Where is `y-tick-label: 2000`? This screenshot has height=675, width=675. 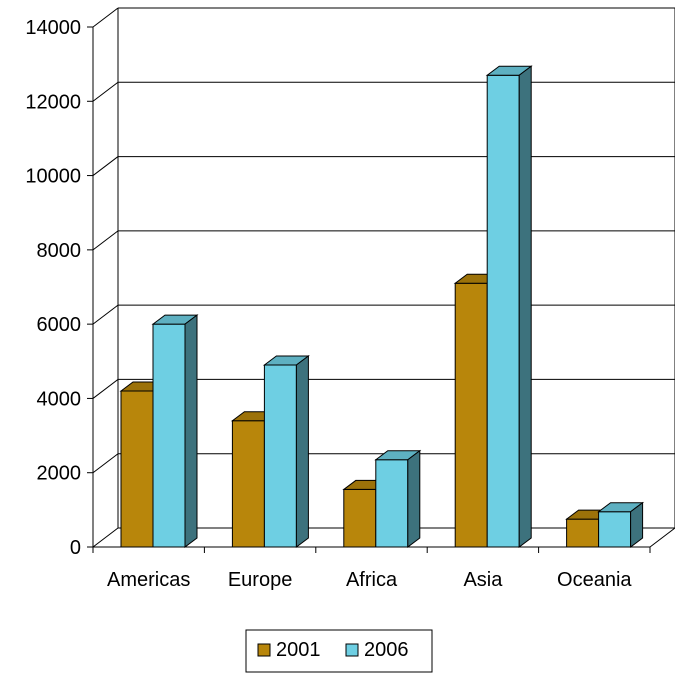 y-tick-label: 2000 is located at coordinates (59, 474).